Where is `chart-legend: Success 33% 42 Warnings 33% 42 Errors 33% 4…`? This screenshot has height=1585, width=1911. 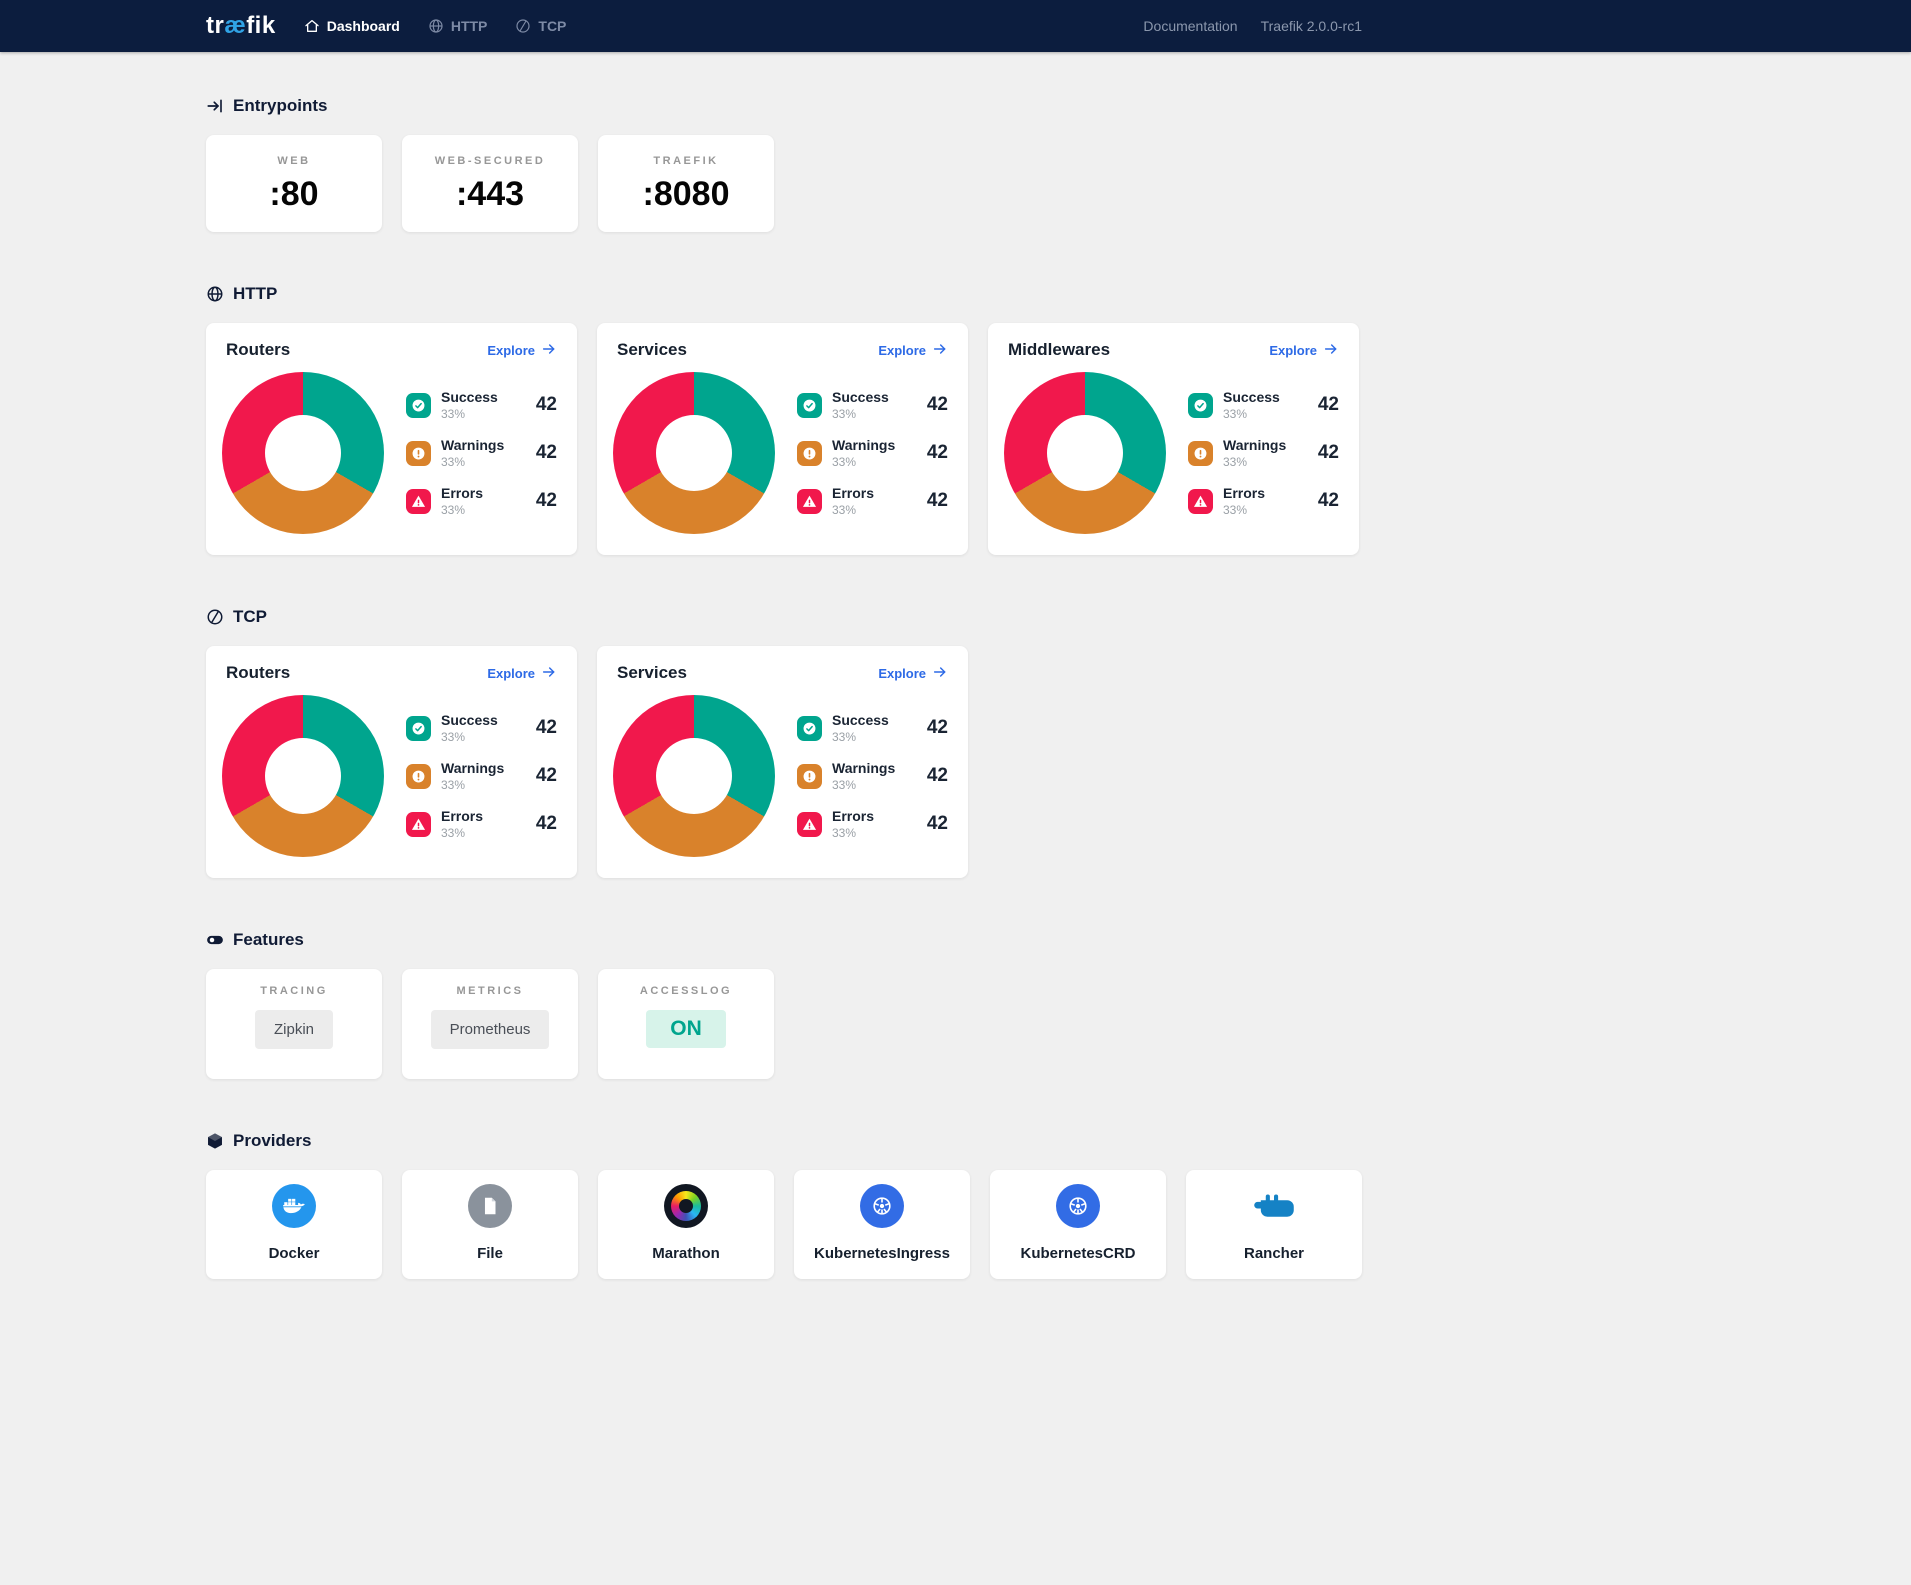 chart-legend: Success 33% 42 Warnings 33% 42 Errors 33% 4… is located at coordinates (872, 776).